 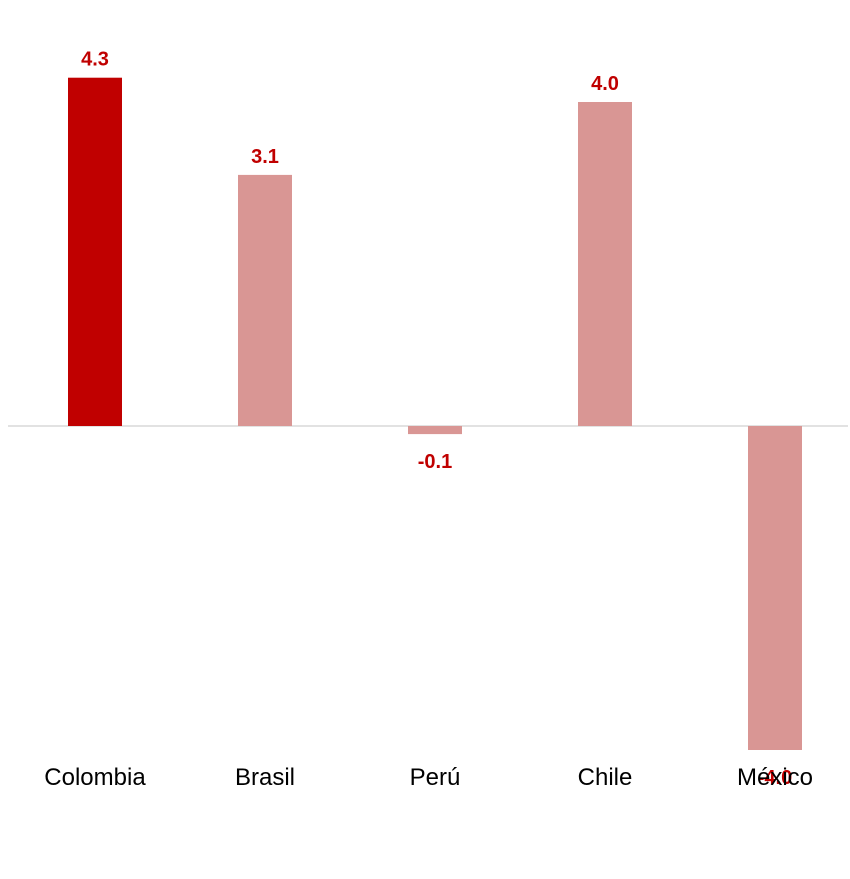 I want to click on bar-colombia, so click(x=95, y=251).